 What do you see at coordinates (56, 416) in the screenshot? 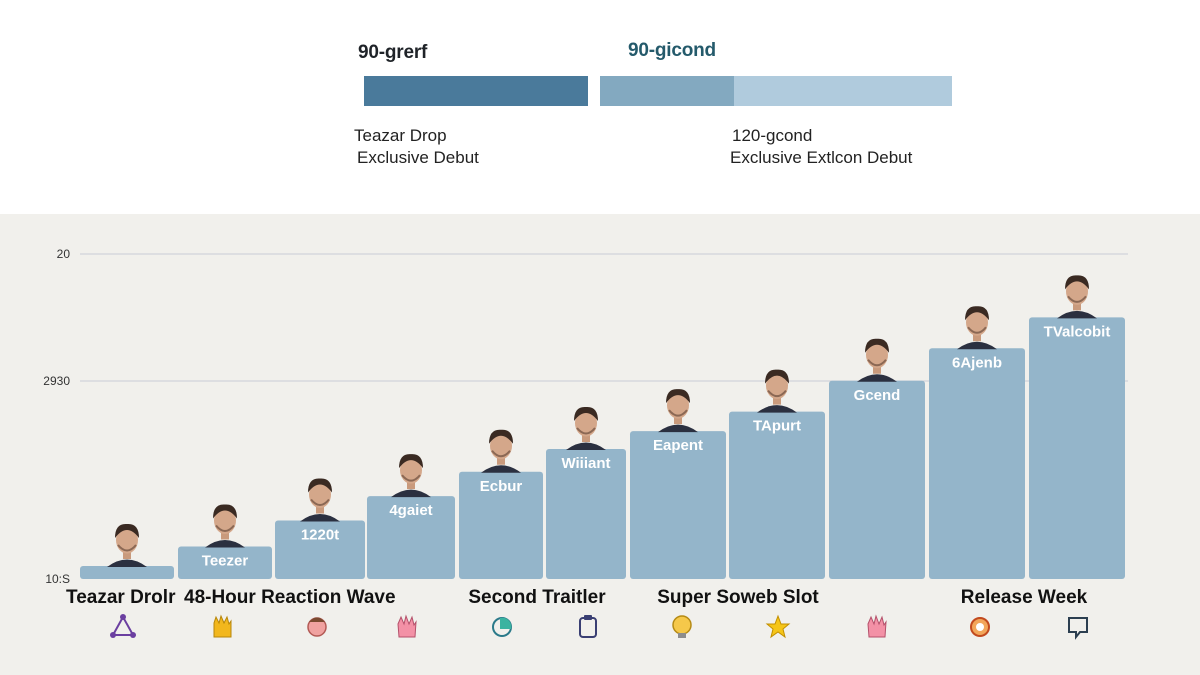
I see `y-tick-labels: 20 2930 10:S` at bounding box center [56, 416].